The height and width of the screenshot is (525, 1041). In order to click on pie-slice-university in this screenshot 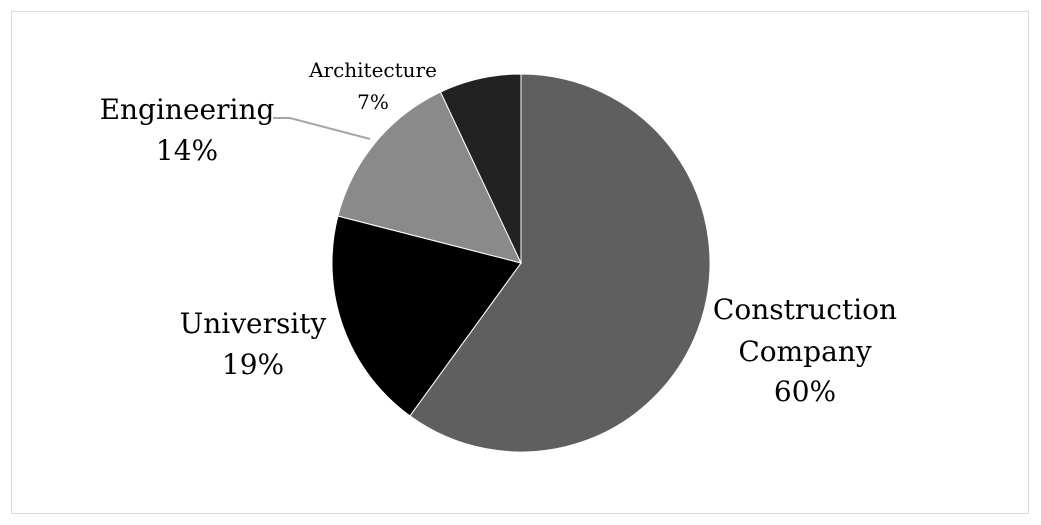, I will do `click(426, 316)`.